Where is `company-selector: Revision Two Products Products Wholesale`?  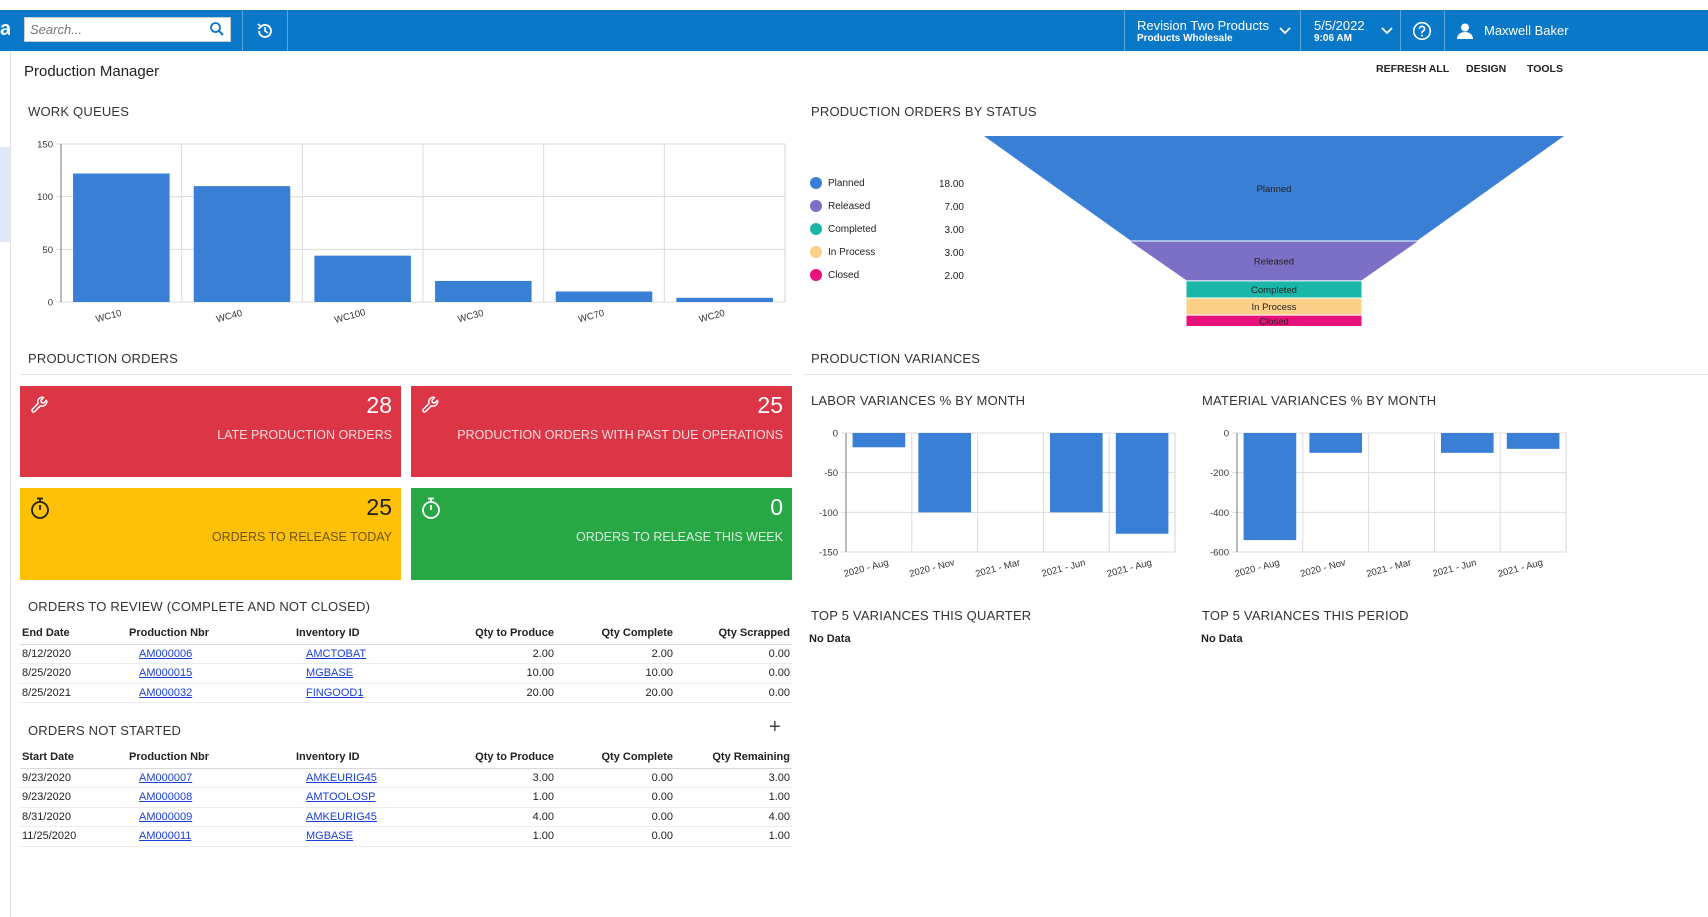 company-selector: Revision Two Products Products Wholesale is located at coordinates (1217, 30).